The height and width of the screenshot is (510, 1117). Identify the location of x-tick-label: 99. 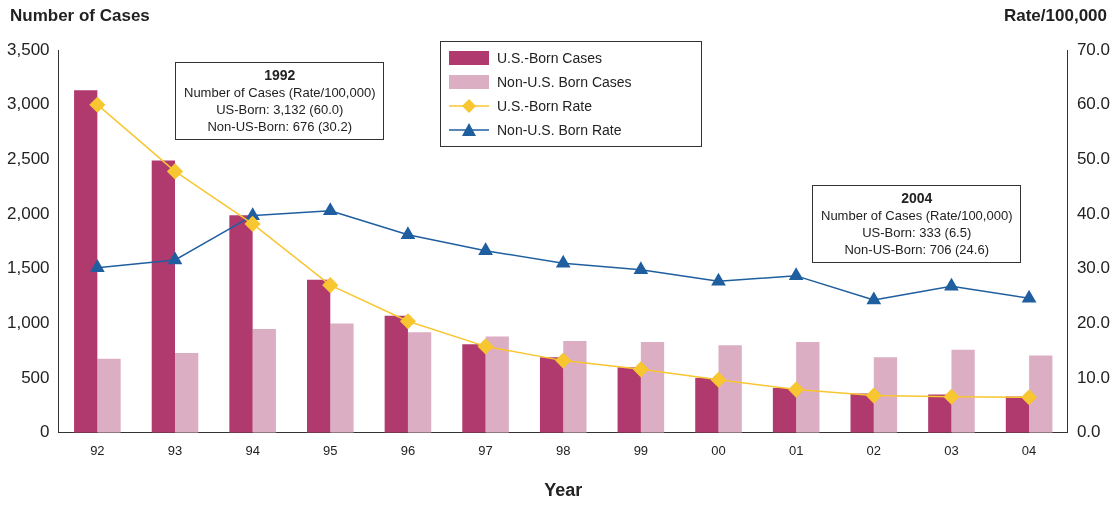
(641, 451).